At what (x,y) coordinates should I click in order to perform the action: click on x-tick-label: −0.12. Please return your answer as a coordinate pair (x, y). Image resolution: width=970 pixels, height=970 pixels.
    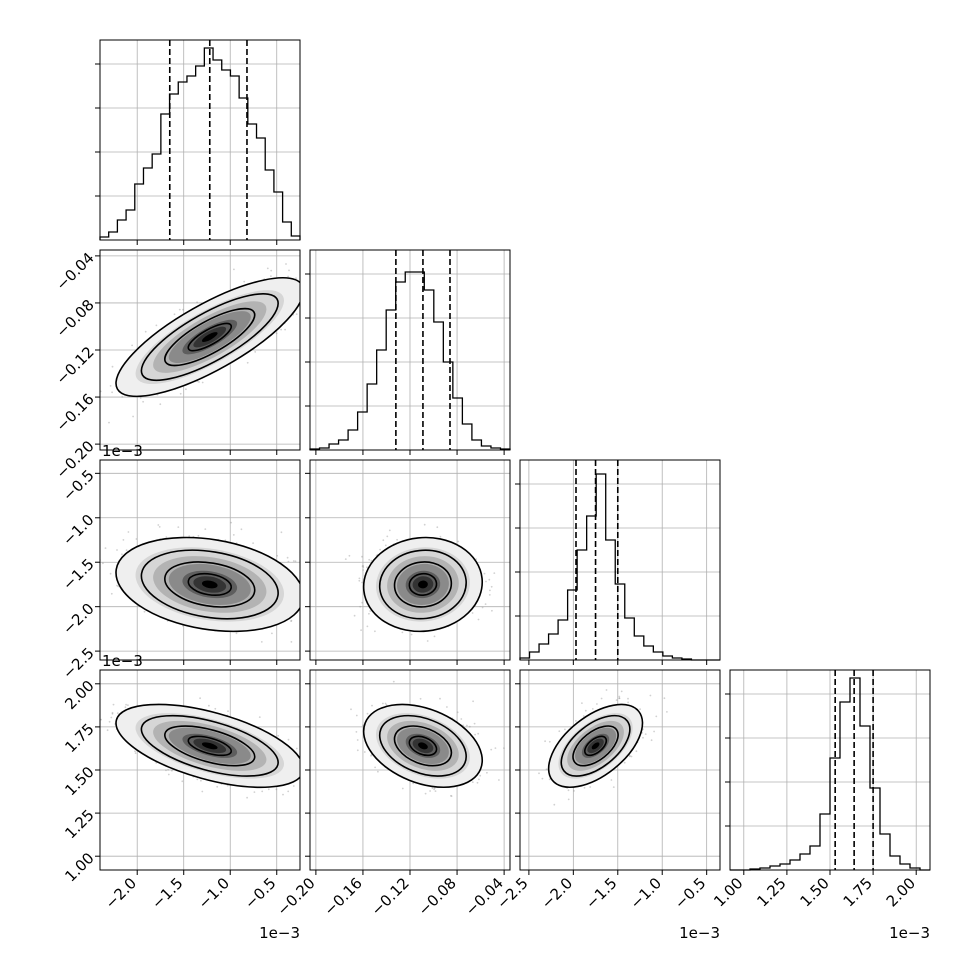
    Looking at the image, I should click on (390, 896).